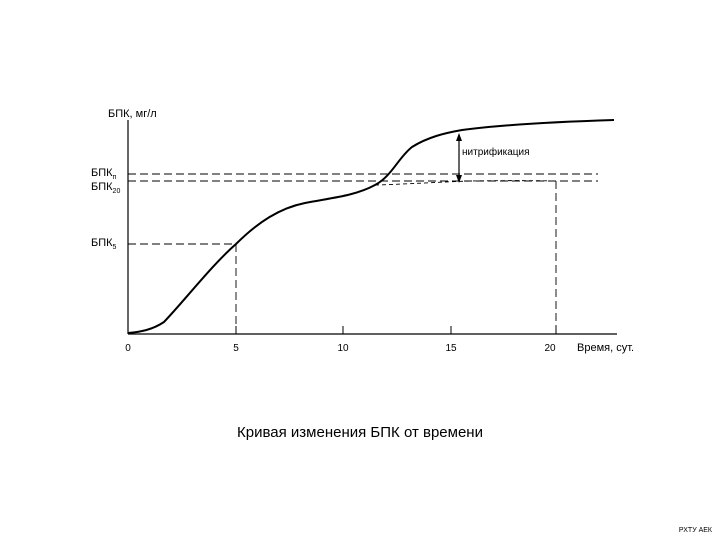  Describe the element at coordinates (605, 348) in the screenshot. I see `x-axis-label: Время, сут.` at that location.